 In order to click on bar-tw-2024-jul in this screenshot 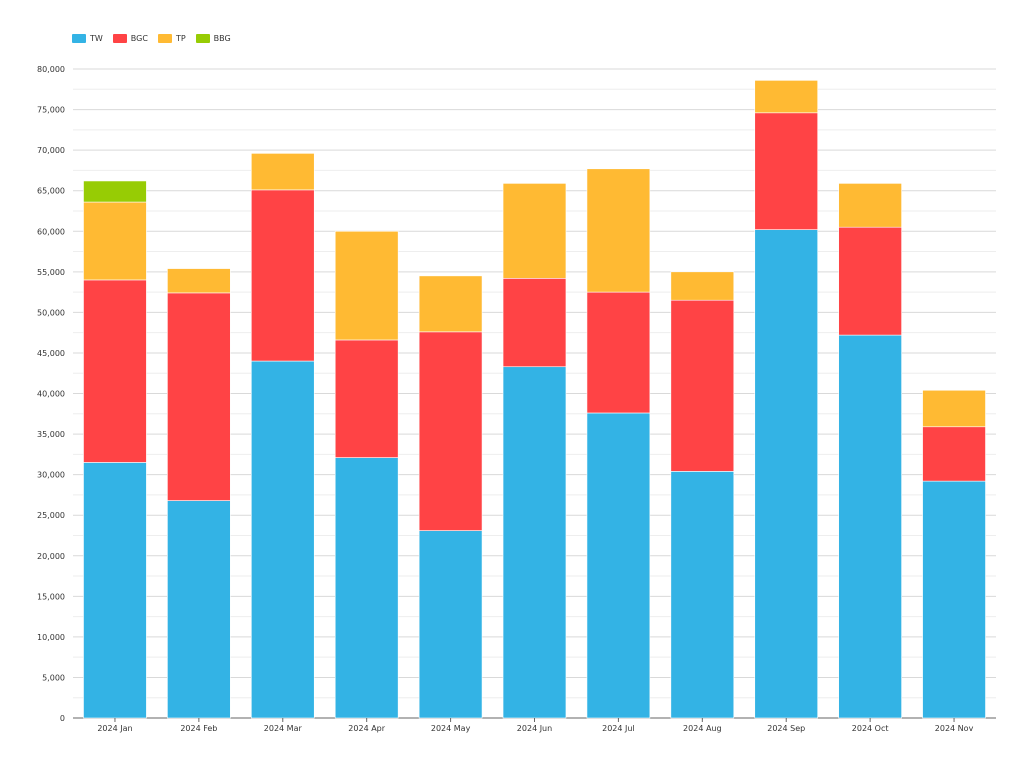, I will do `click(618, 565)`.